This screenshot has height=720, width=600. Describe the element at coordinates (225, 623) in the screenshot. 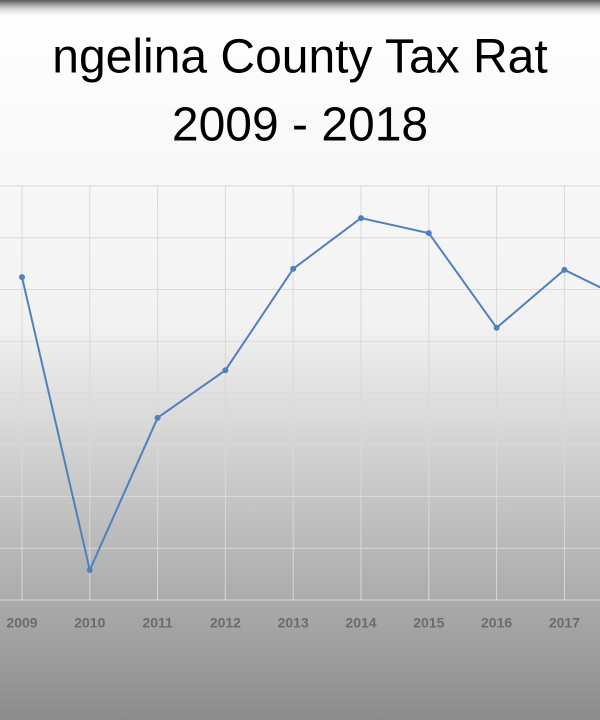

I see `x-tick-label: 2012` at that location.